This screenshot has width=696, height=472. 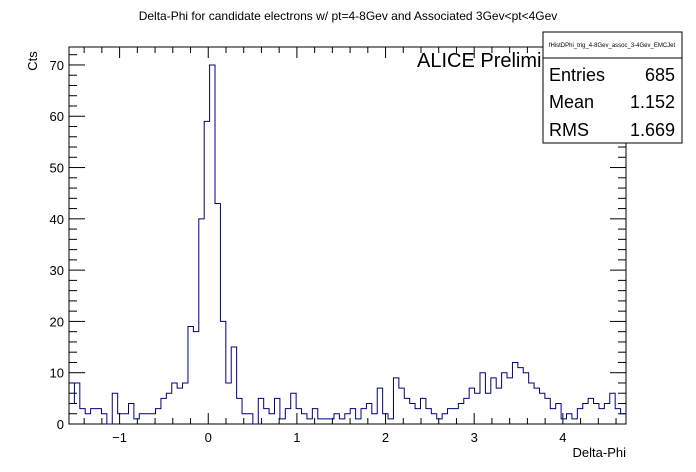 What do you see at coordinates (57, 219) in the screenshot?
I see `y-tick-label: 40` at bounding box center [57, 219].